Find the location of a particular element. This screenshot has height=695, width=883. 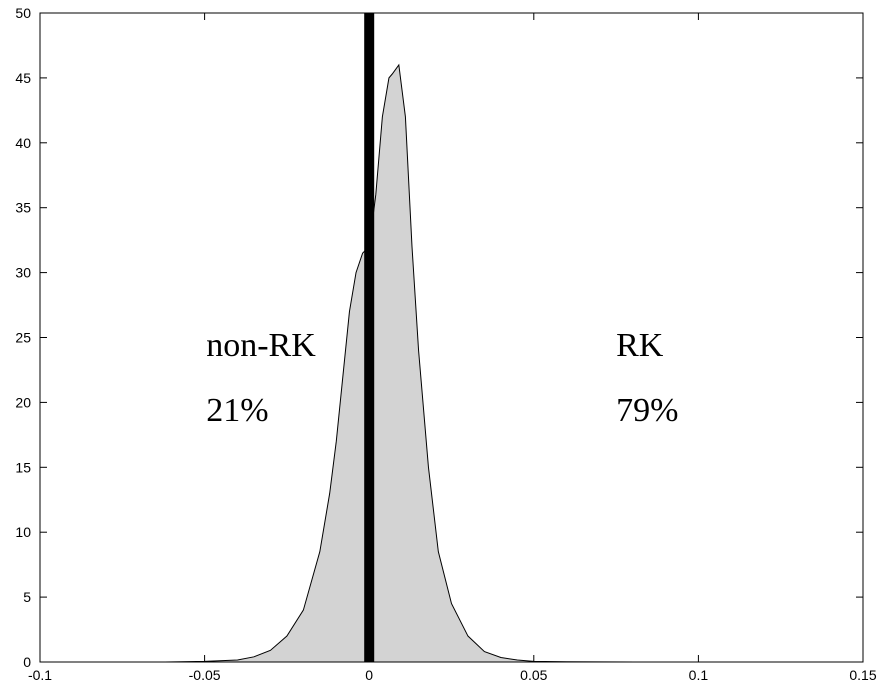

annotation-text: 79% is located at coordinates (647, 410).